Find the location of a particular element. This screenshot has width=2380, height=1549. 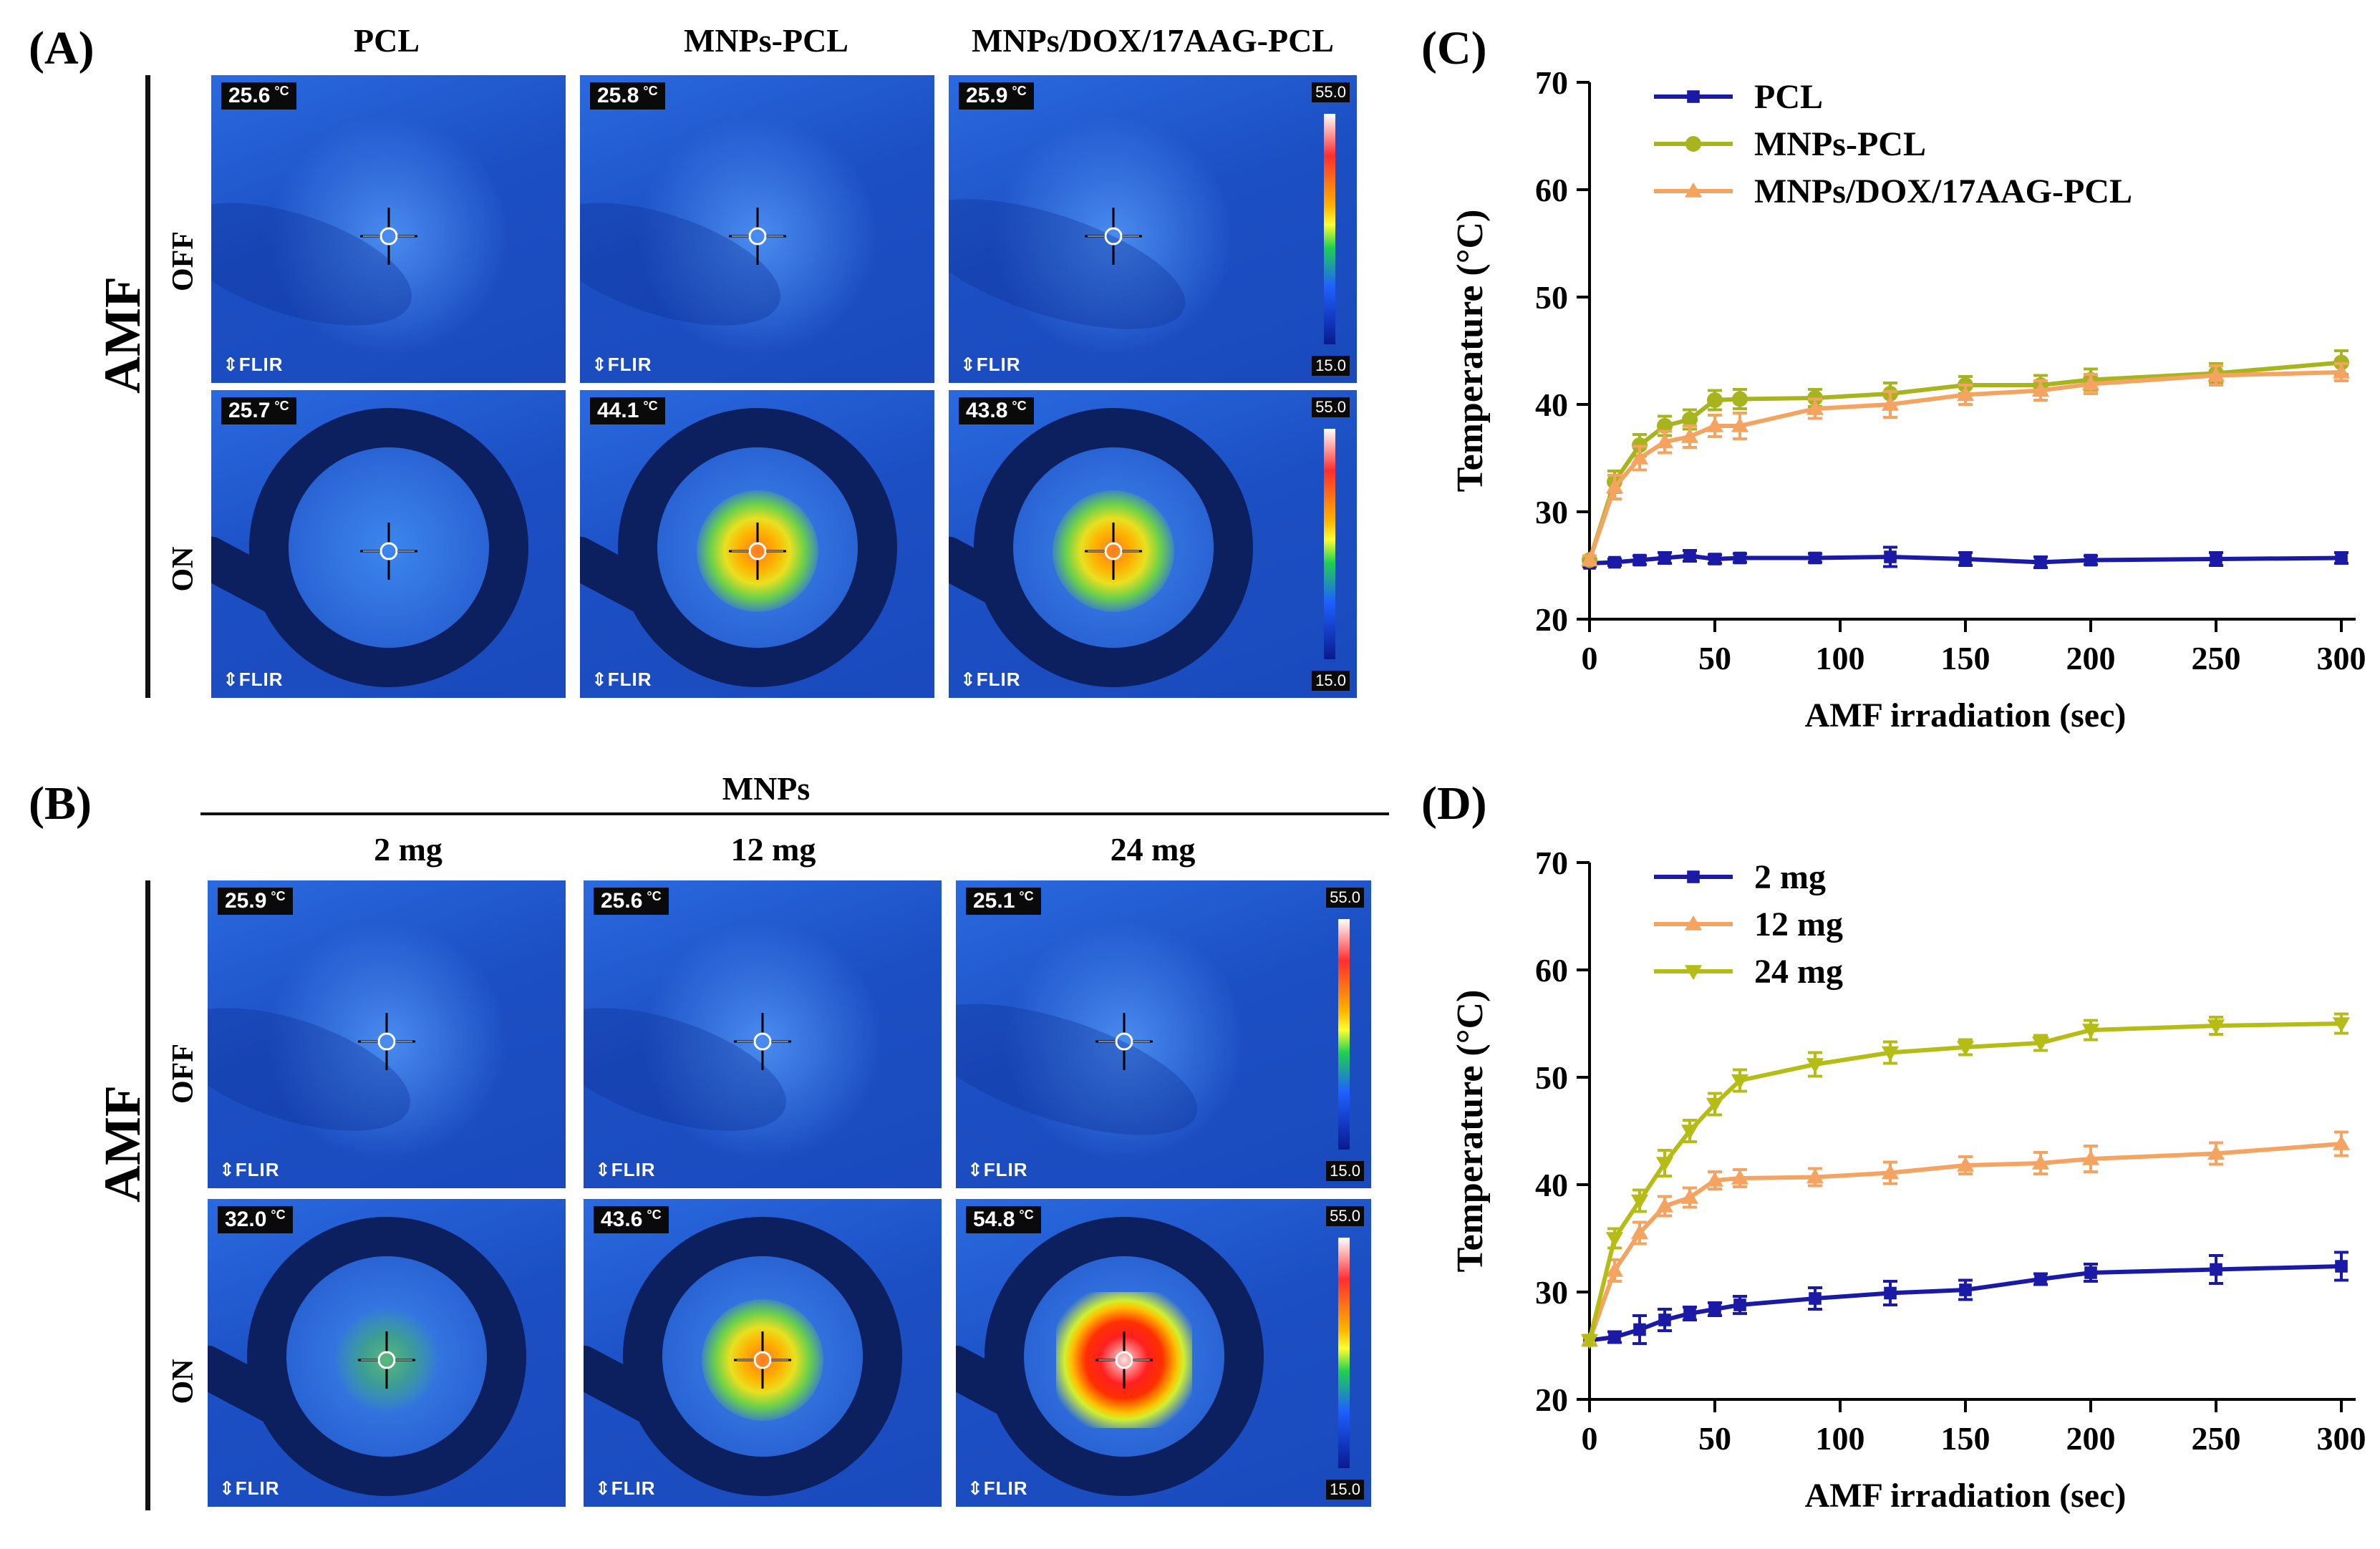

series-mnps-pcl is located at coordinates (1965, 458).